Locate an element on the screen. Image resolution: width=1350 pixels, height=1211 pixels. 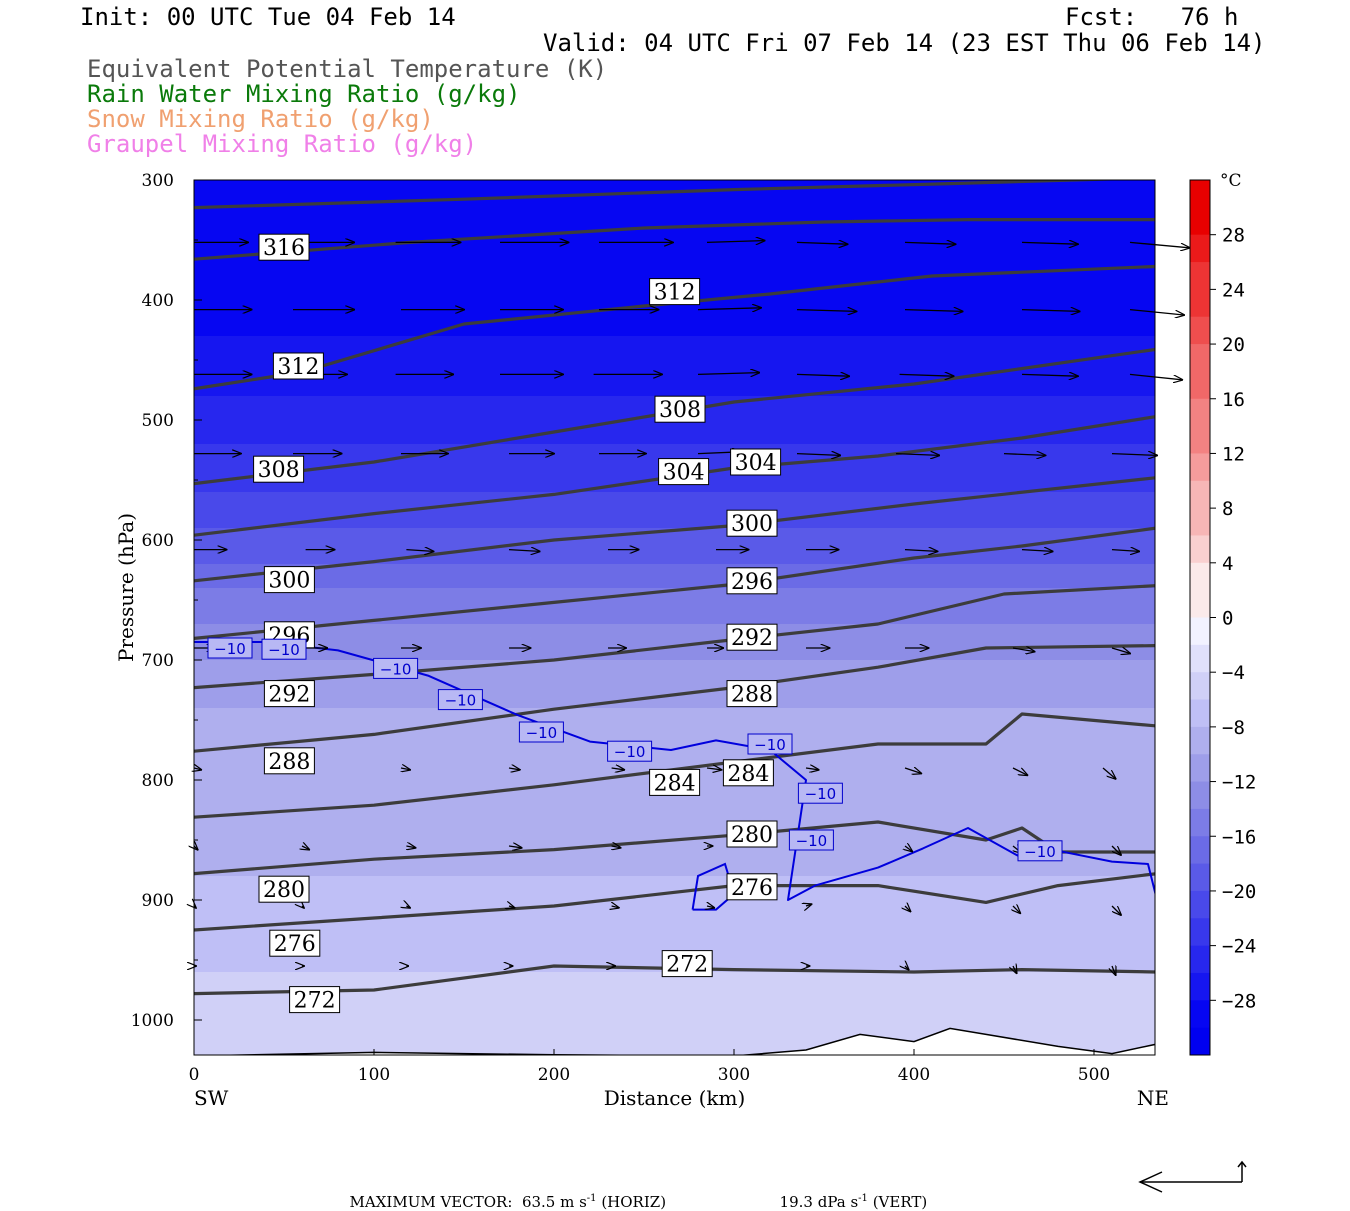
colorbar-label: −12 is located at coordinates (1239, 783).